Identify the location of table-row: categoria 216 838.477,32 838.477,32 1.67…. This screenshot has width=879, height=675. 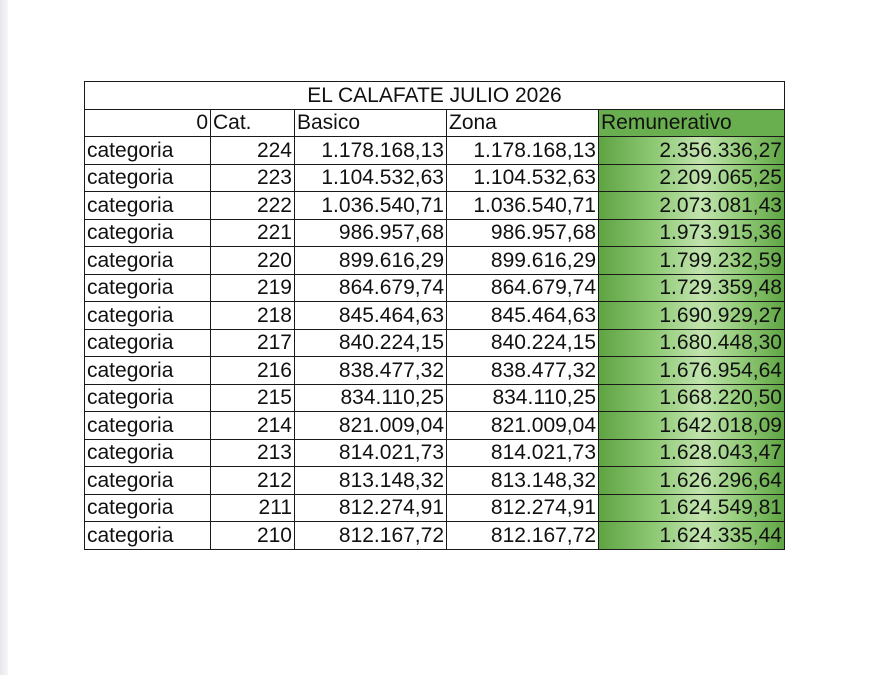
(434, 370).